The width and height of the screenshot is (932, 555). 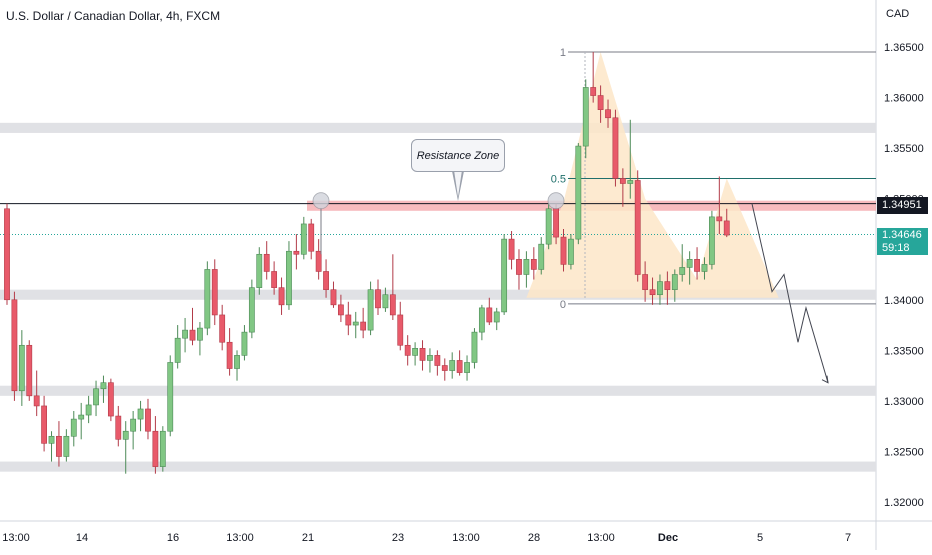 What do you see at coordinates (904, 99) in the screenshot?
I see `y-tick-label: 1.36000` at bounding box center [904, 99].